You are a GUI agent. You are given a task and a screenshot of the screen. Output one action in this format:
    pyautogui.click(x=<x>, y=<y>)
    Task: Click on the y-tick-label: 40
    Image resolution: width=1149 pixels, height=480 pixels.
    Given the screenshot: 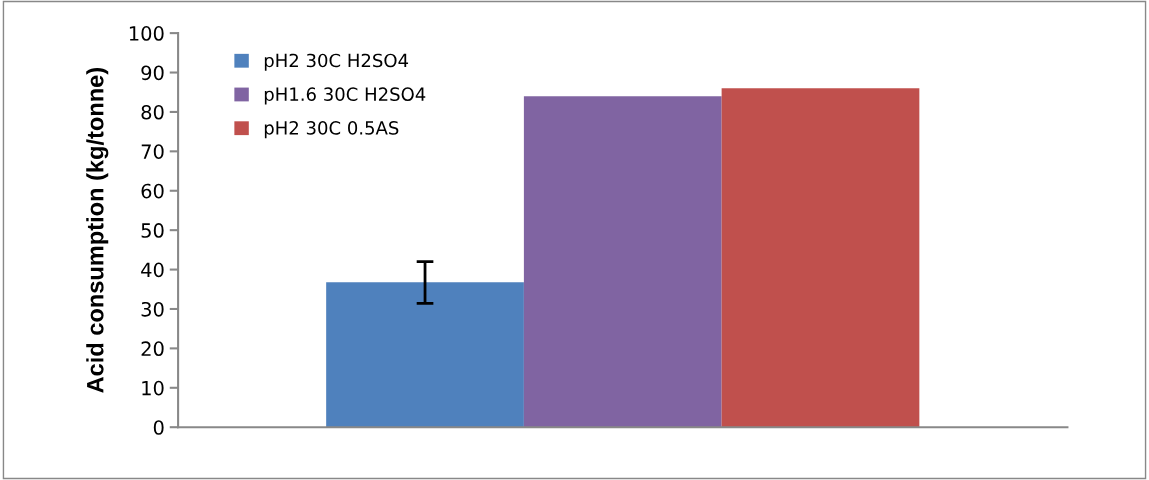 What is the action you would take?
    pyautogui.click(x=152, y=270)
    